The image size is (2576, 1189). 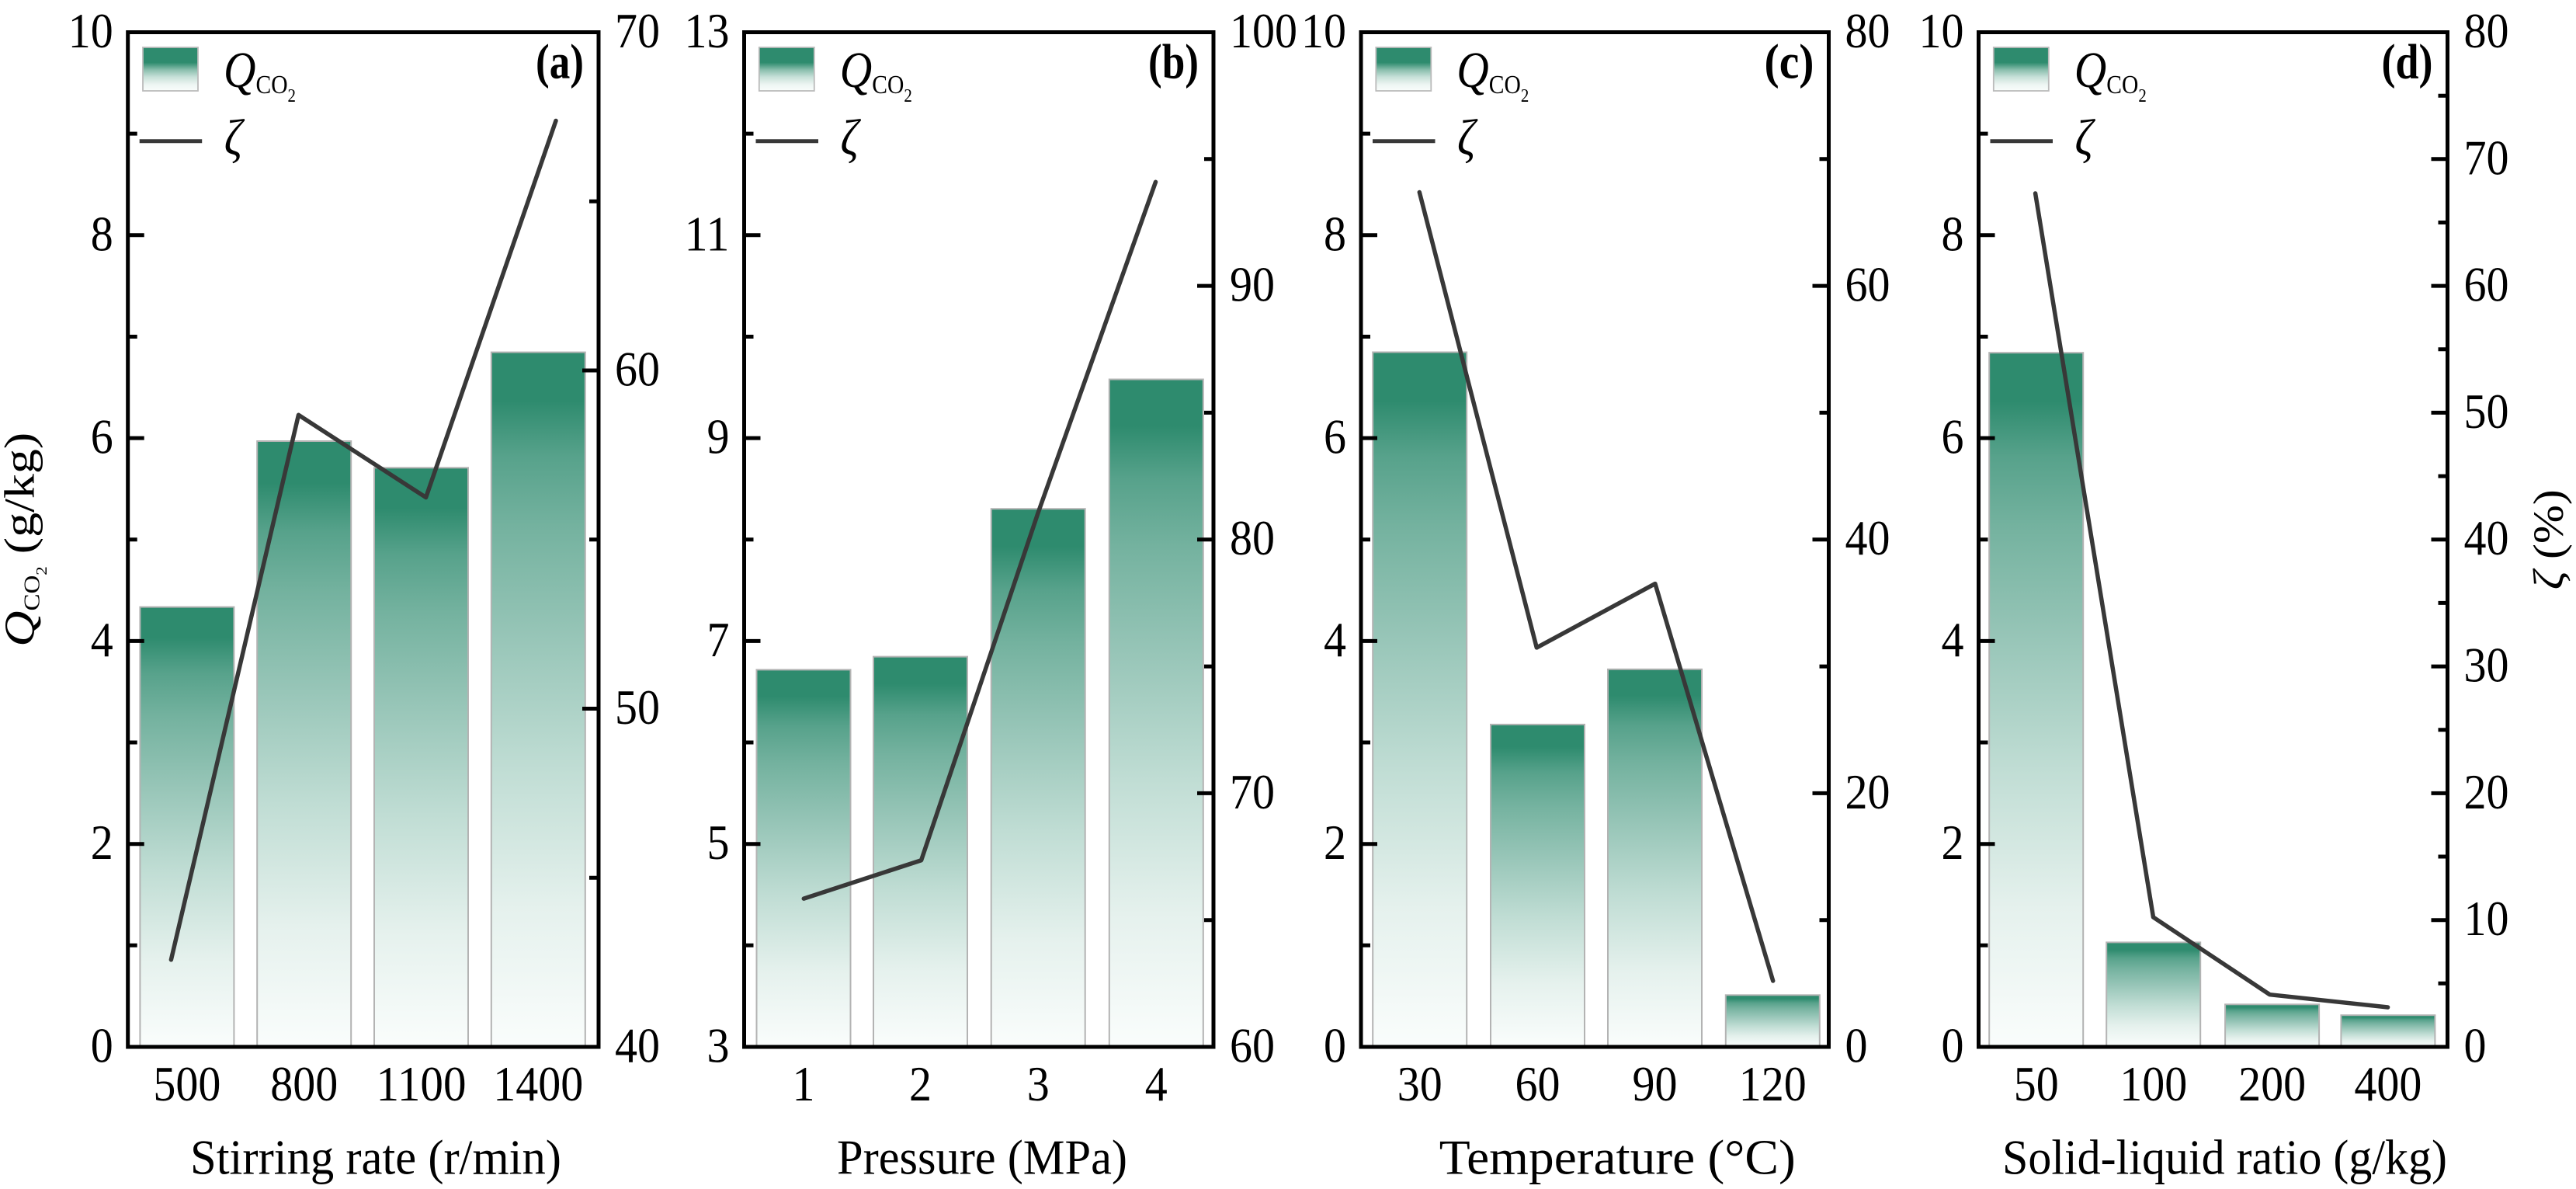 What do you see at coordinates (2388, 1084) in the screenshot?
I see `svg-text: 400` at bounding box center [2388, 1084].